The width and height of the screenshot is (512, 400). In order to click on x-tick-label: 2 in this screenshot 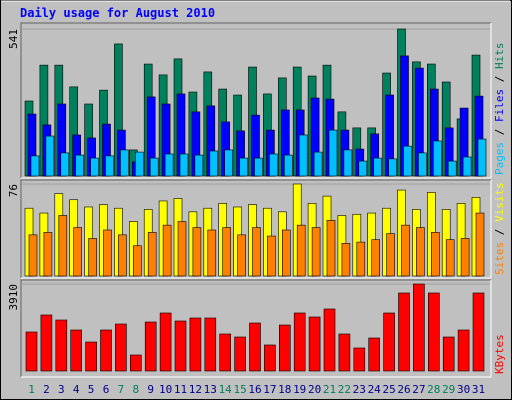, I will do `click(46, 389)`.